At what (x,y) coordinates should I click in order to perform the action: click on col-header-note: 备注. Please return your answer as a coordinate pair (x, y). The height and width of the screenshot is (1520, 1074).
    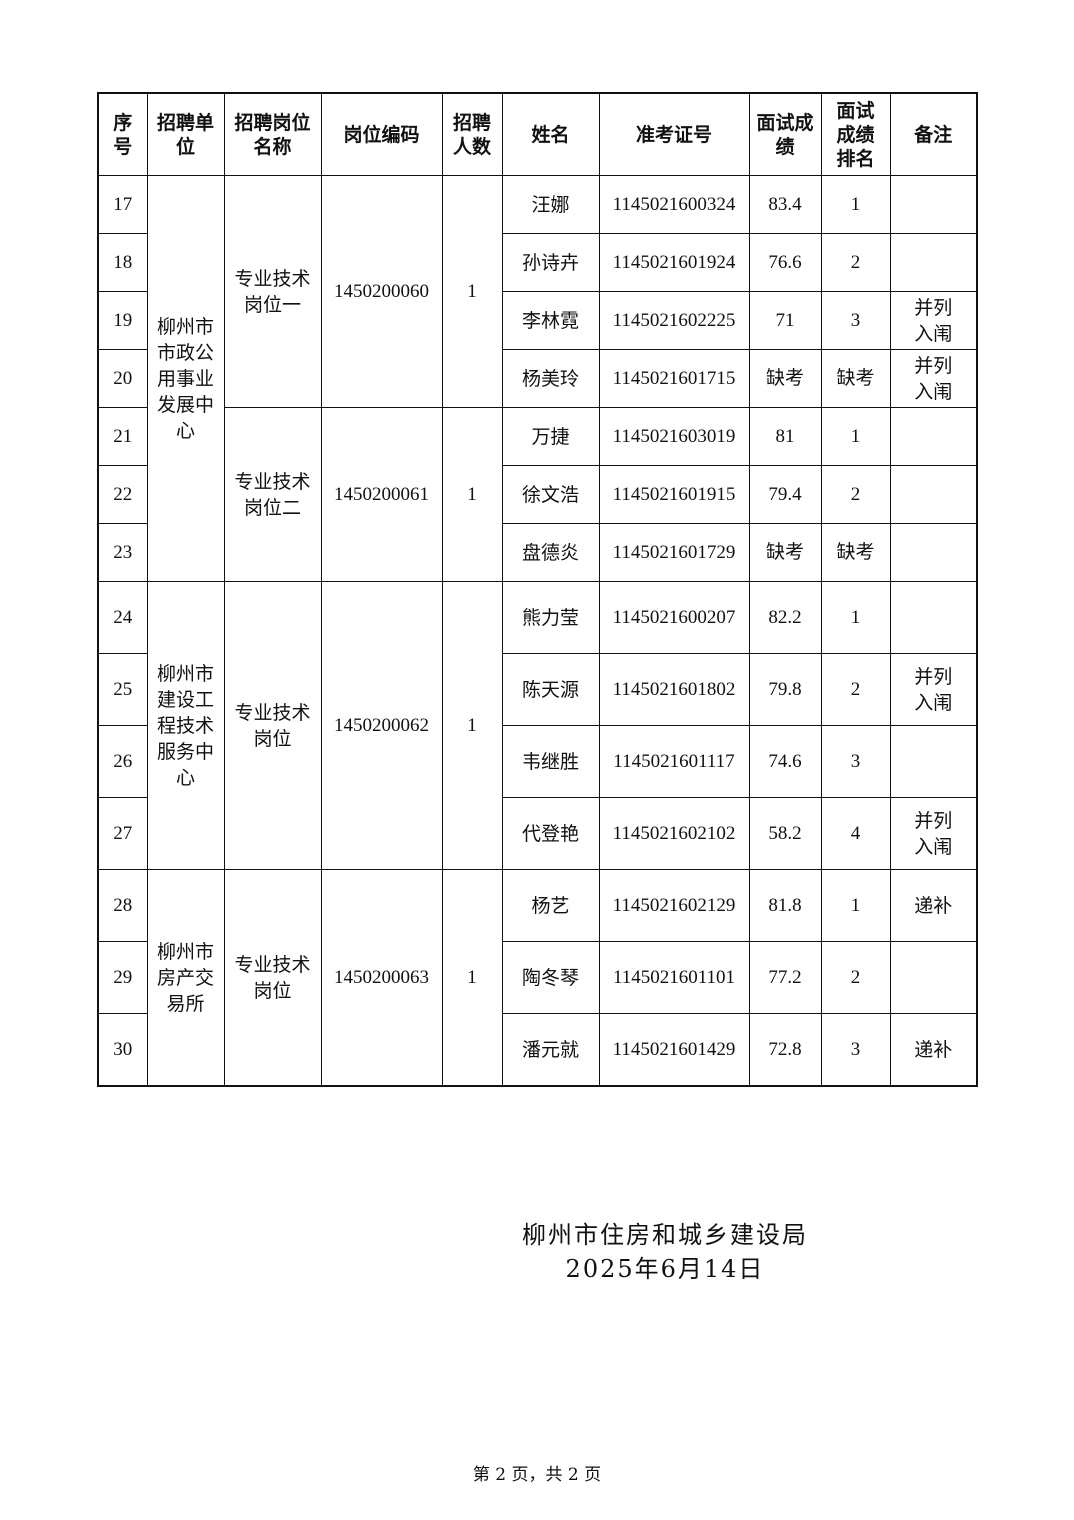
    Looking at the image, I should click on (933, 134).